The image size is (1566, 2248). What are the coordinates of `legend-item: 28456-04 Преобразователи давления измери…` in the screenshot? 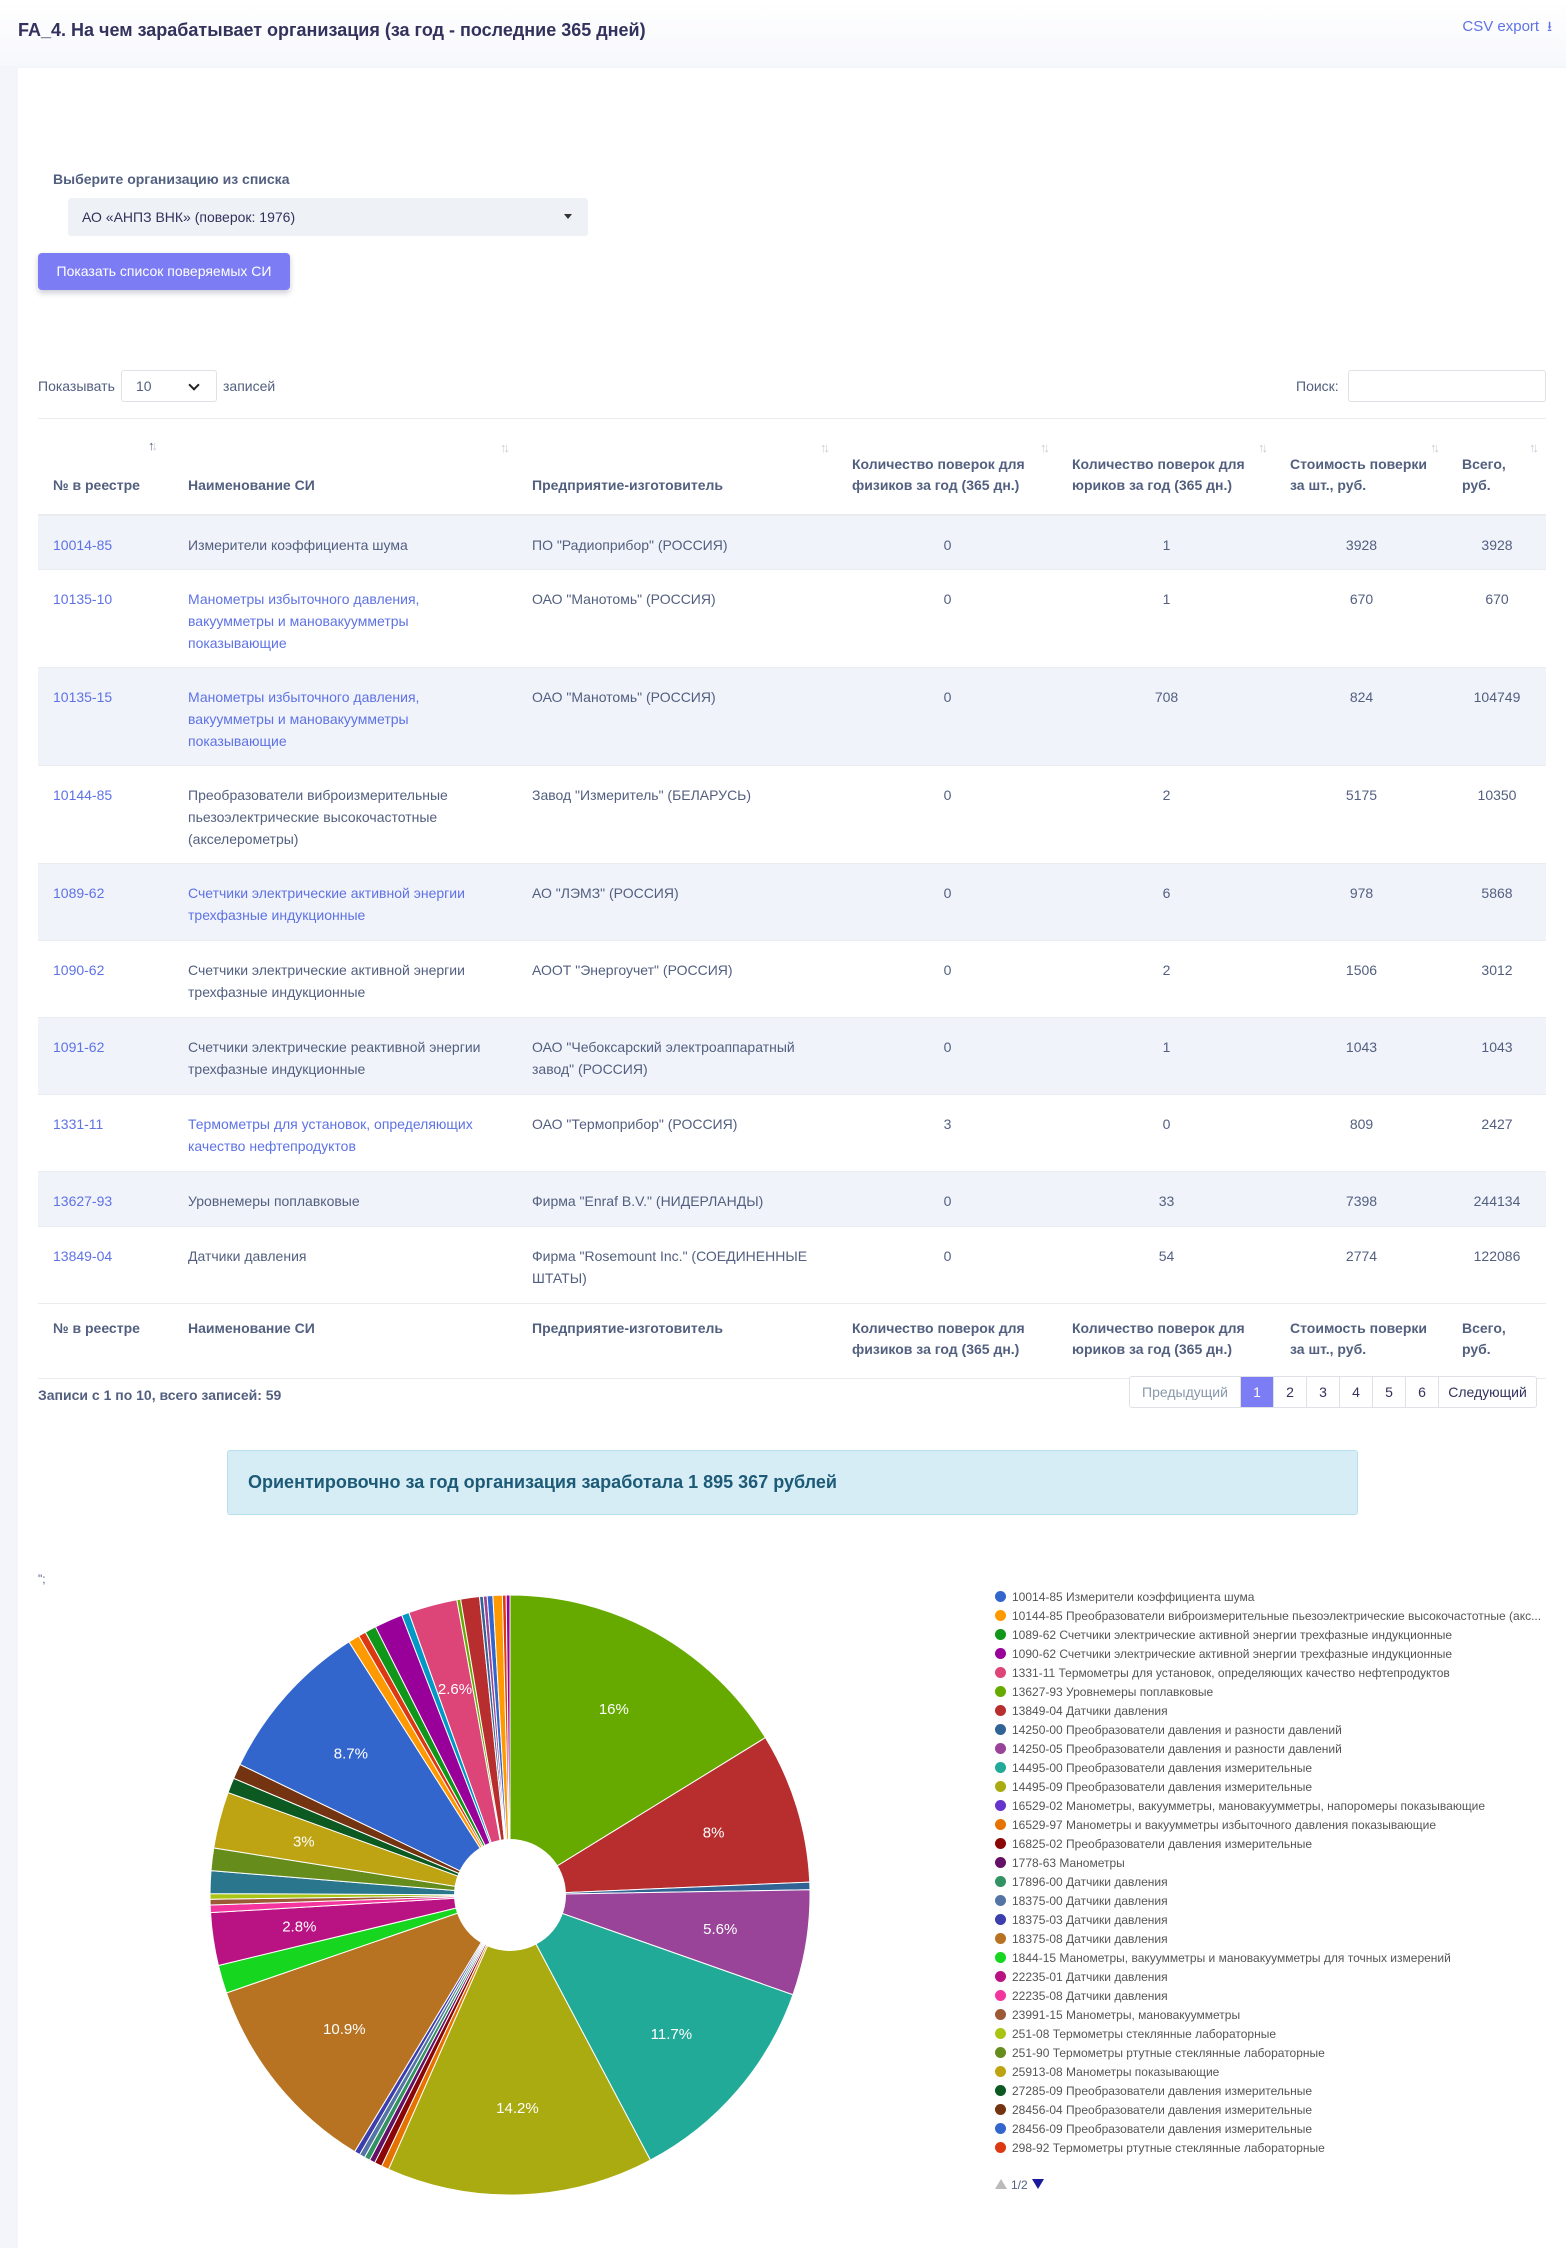 It's located at (1272, 2110).